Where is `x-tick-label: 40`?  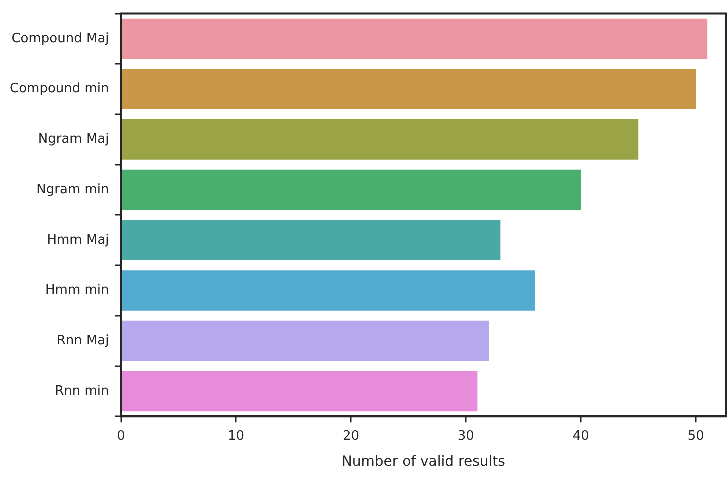
x-tick-label: 40 is located at coordinates (581, 436).